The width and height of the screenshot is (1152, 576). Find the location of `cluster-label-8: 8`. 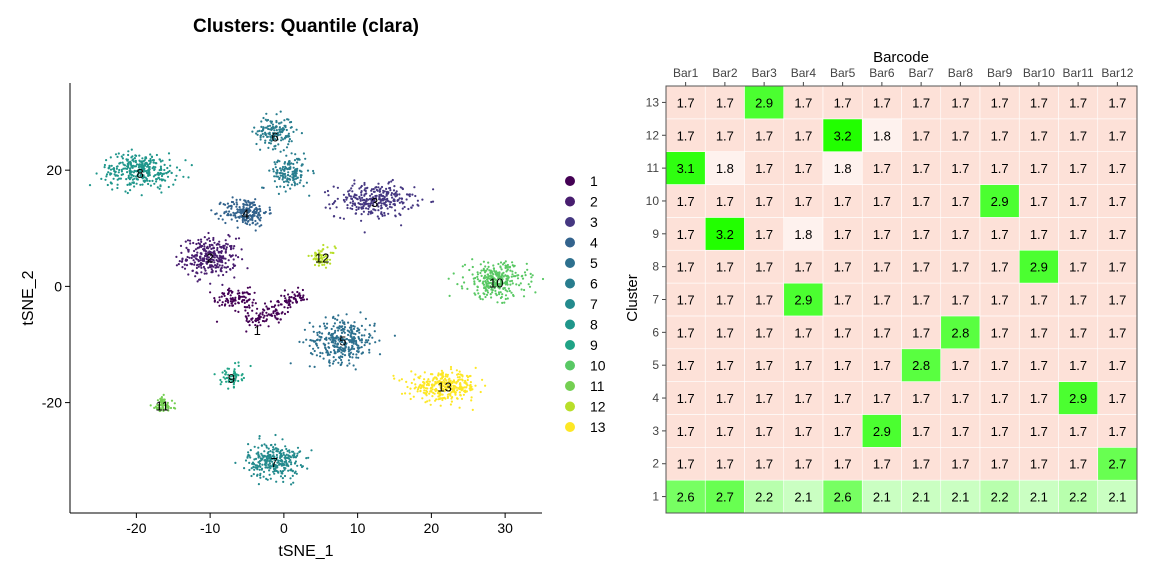

cluster-label-8: 8 is located at coordinates (139, 173).